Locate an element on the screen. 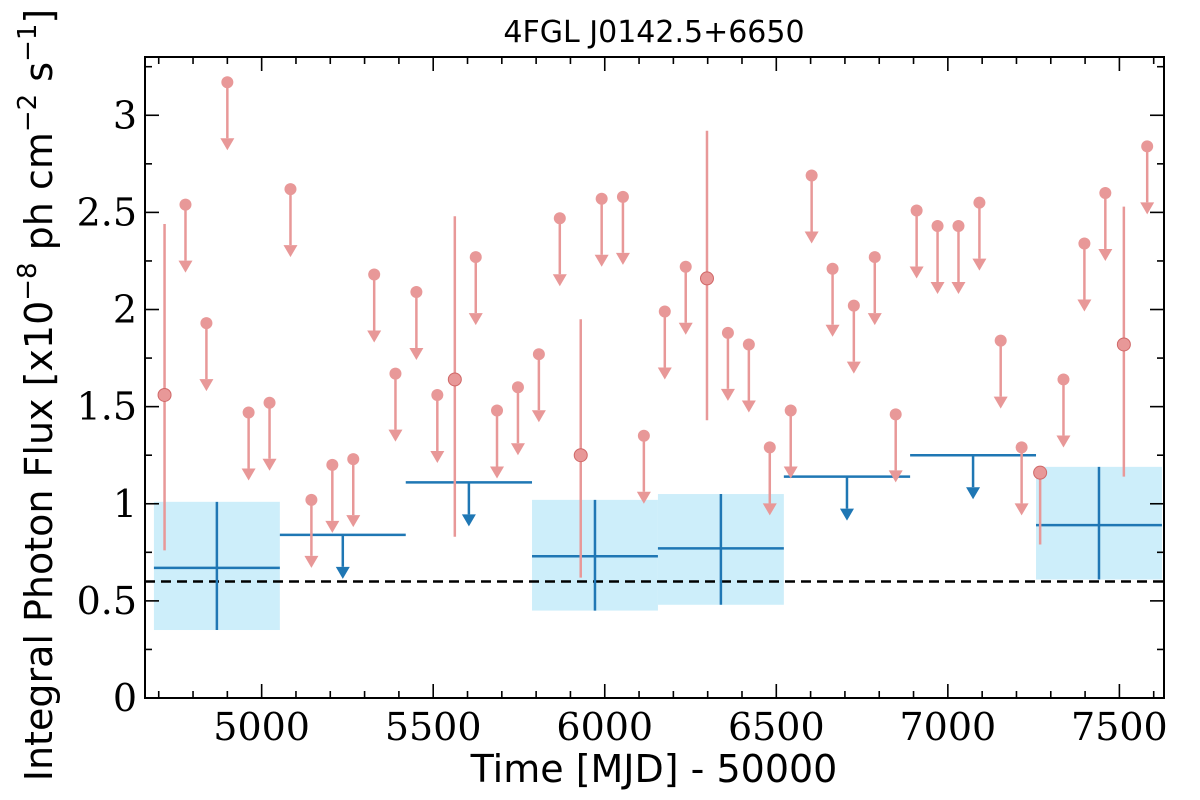 The height and width of the screenshot is (800, 1200). y-axis-label-exp2: −2 is located at coordinates (28, 113).